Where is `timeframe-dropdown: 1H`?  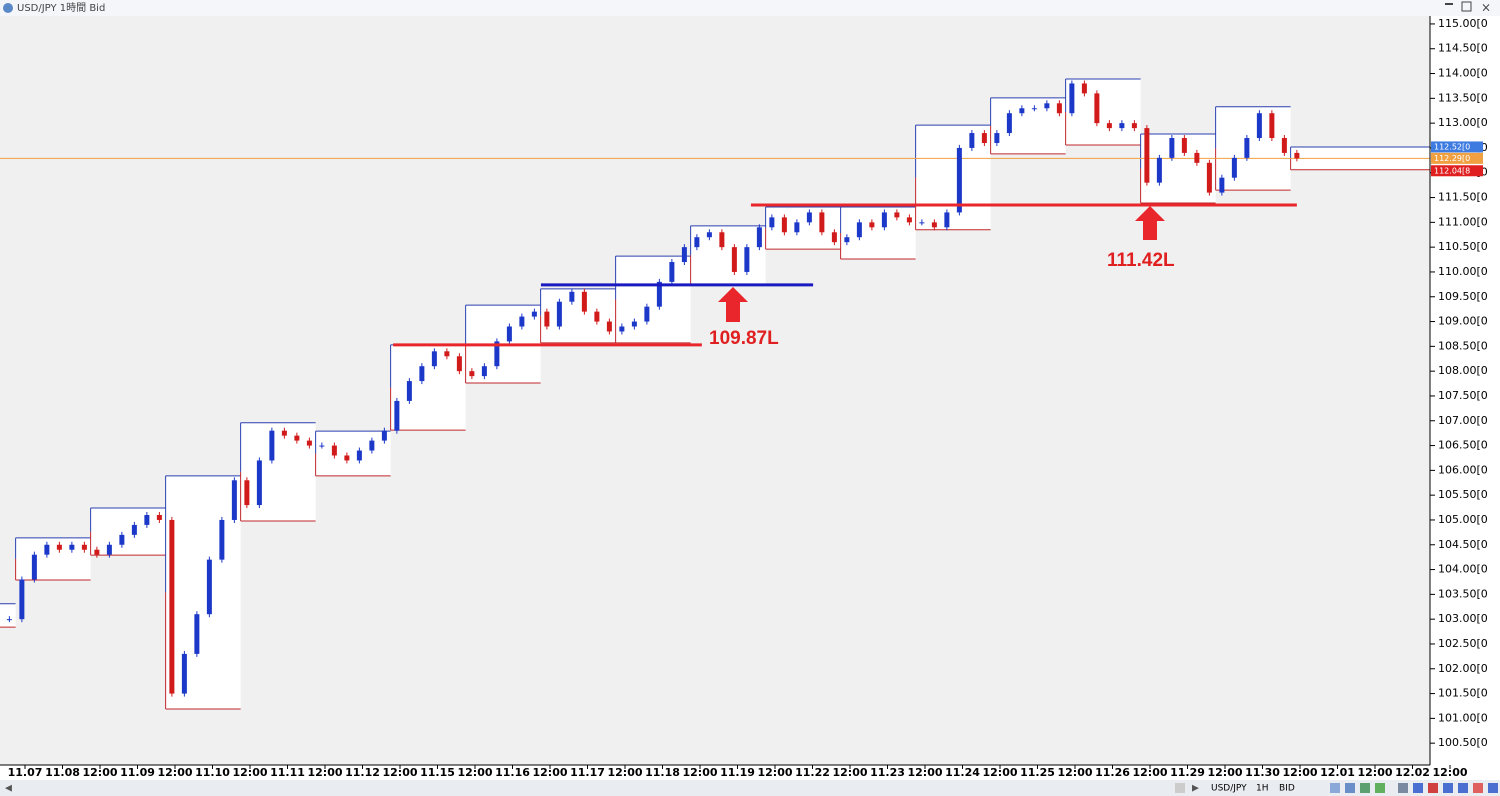
timeframe-dropdown: 1H is located at coordinates (1262, 789).